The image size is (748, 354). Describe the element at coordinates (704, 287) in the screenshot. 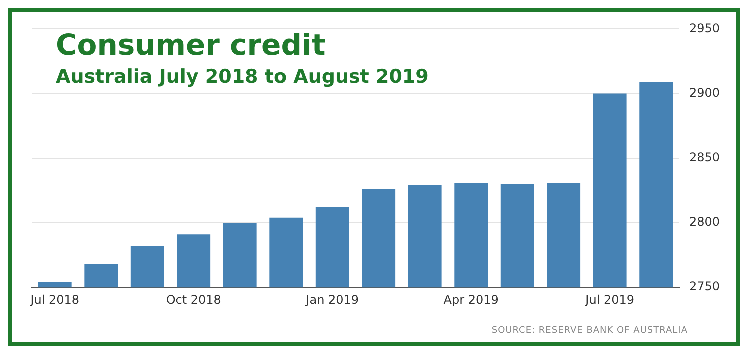

I see `y-tick-label: 2750` at that location.